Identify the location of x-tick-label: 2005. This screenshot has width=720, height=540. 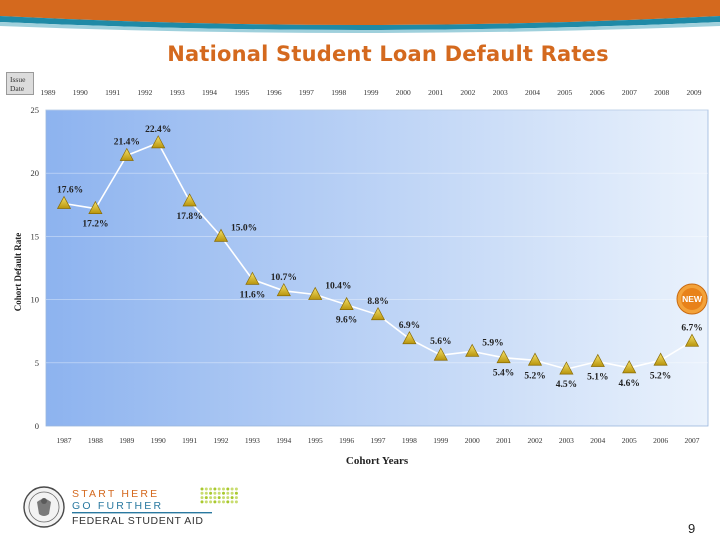
(629, 440).